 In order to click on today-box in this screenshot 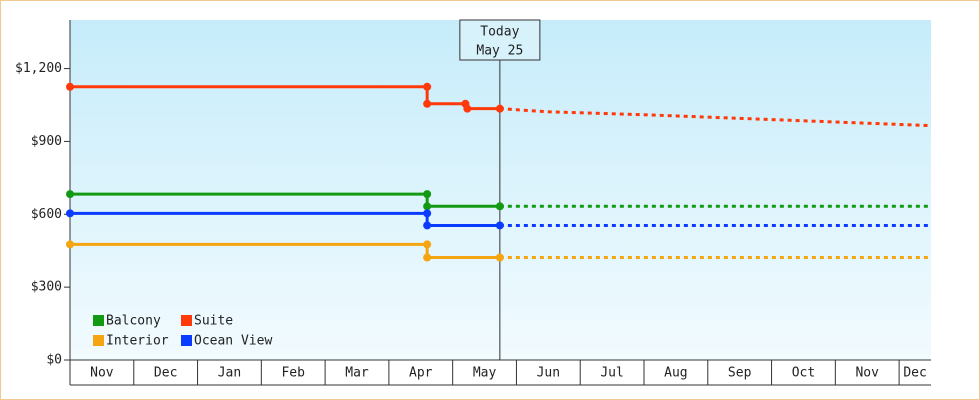, I will do `click(500, 40)`.